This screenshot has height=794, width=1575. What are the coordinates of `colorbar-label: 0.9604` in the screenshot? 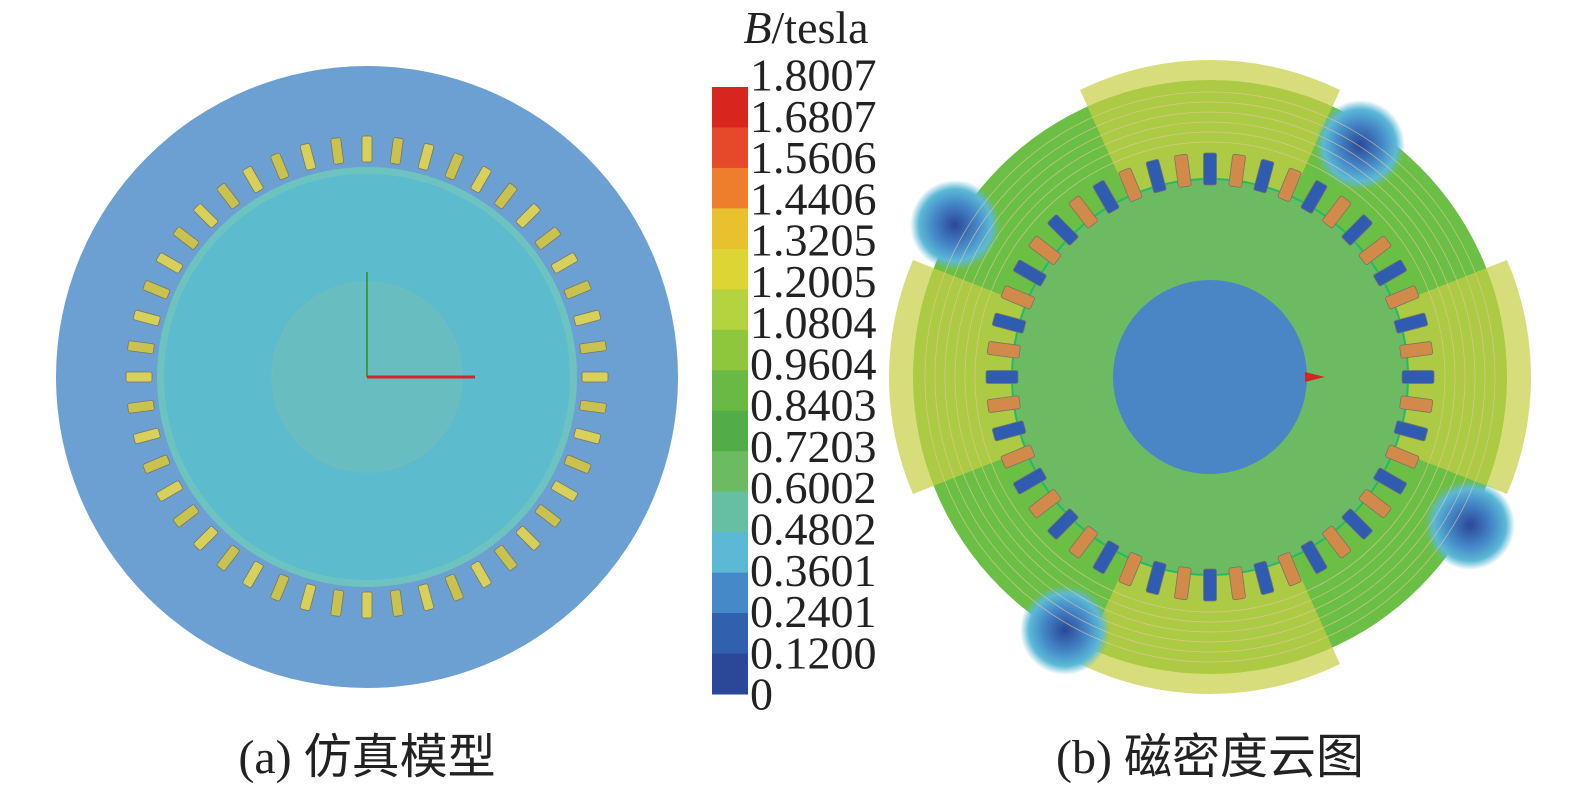 It's located at (813, 363).